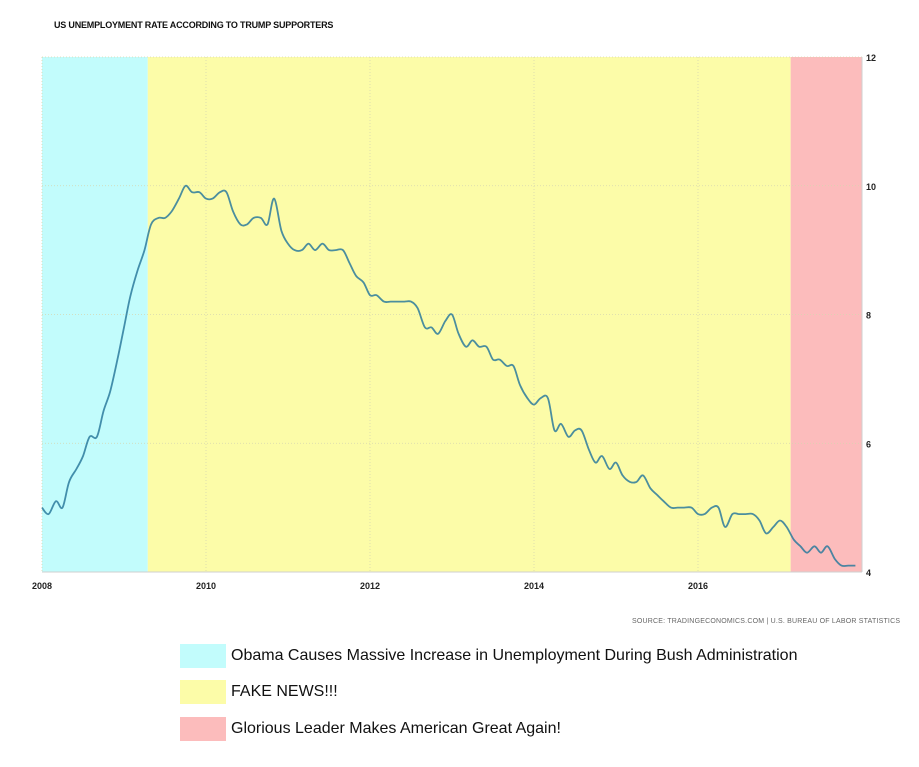  Describe the element at coordinates (871, 187) in the screenshot. I see `y-tick-label-3: 10` at that location.